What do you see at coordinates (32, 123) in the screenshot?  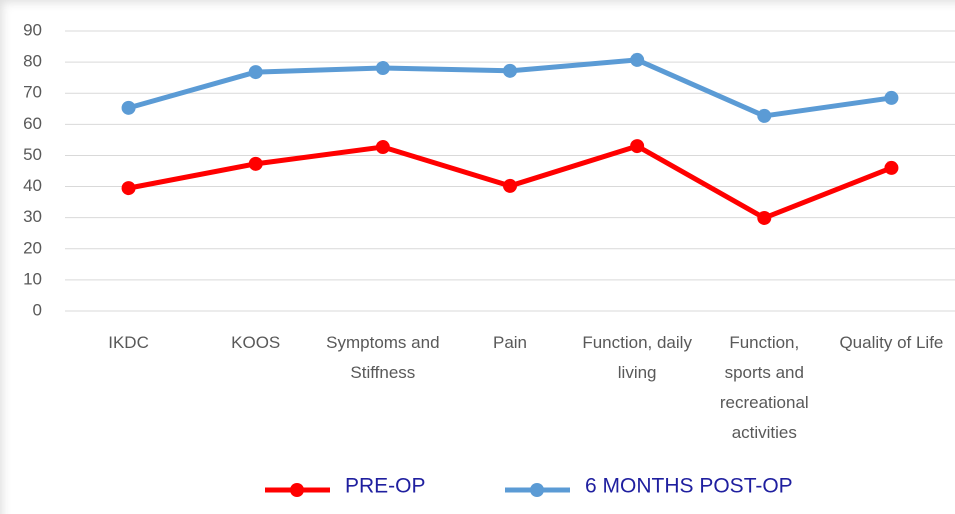 I see `y-tick-label: 60` at bounding box center [32, 123].